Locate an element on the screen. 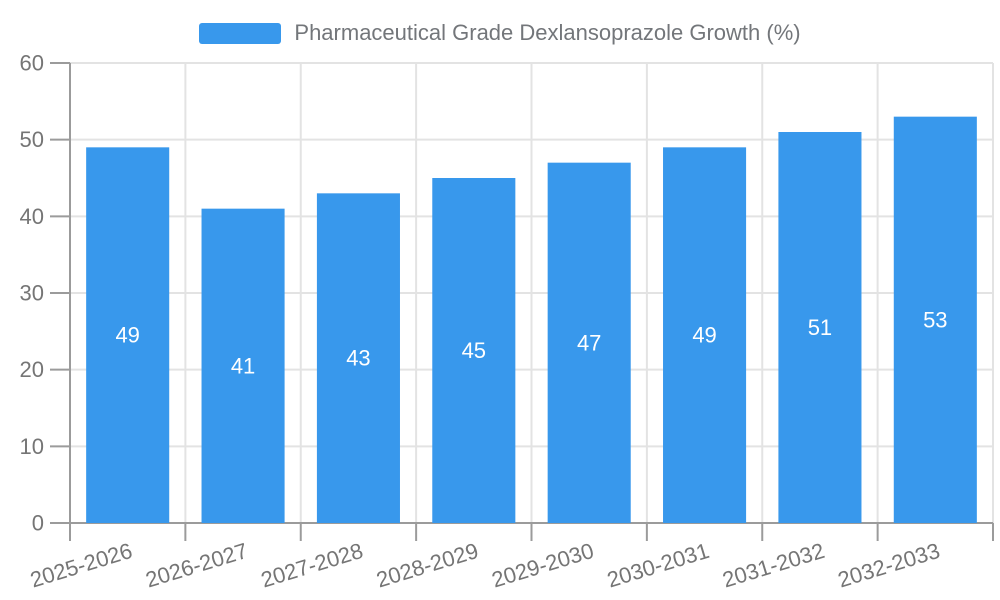 This screenshot has height=600, width=1000. y-axis-tick-label: 40 is located at coordinates (32, 216).